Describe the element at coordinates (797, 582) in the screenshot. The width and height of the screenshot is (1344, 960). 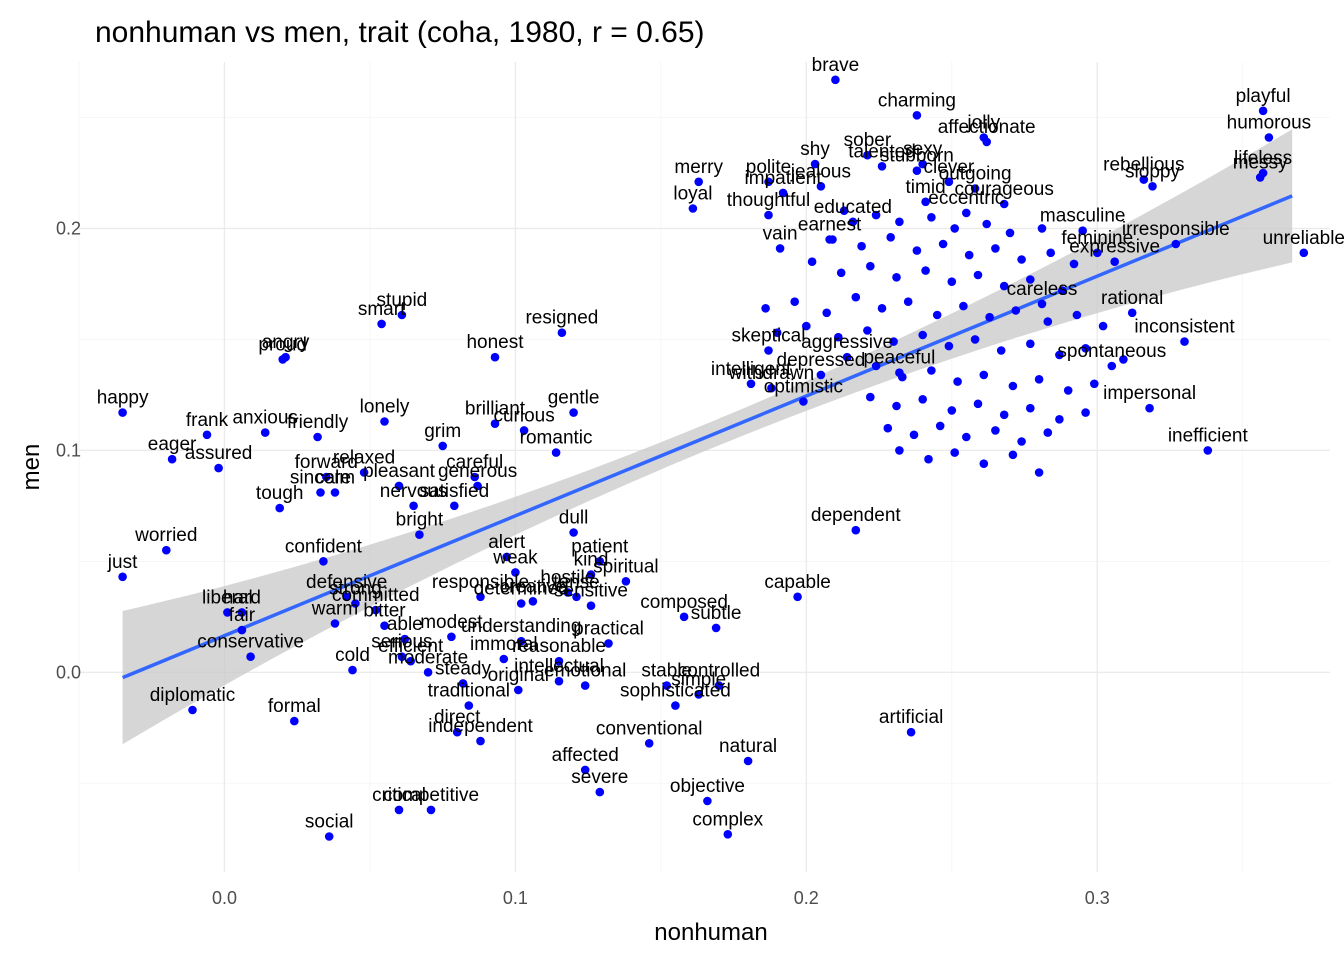
I see `point-label: capable` at that location.